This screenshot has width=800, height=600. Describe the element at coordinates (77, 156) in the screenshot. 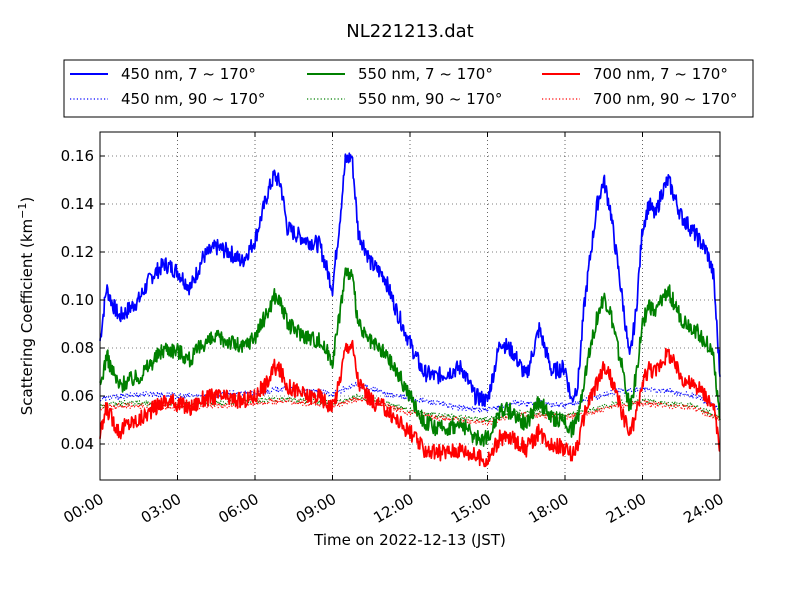

I see `y-tick-label: 0.16` at that location.